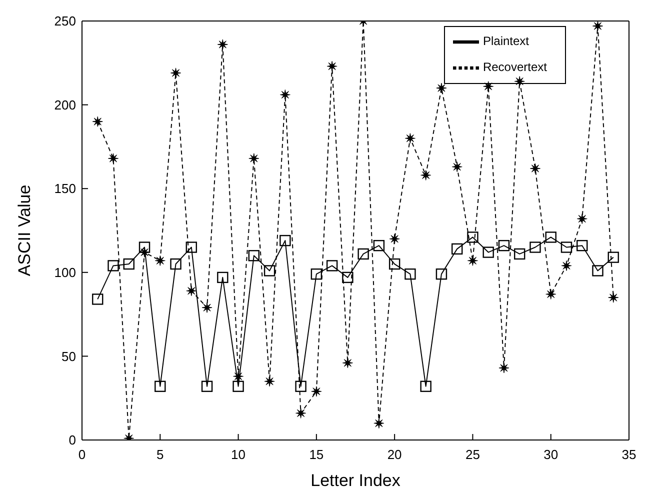 The width and height of the screenshot is (646, 502). Describe the element at coordinates (238, 454) in the screenshot. I see `x-tick-label: 10` at that location.